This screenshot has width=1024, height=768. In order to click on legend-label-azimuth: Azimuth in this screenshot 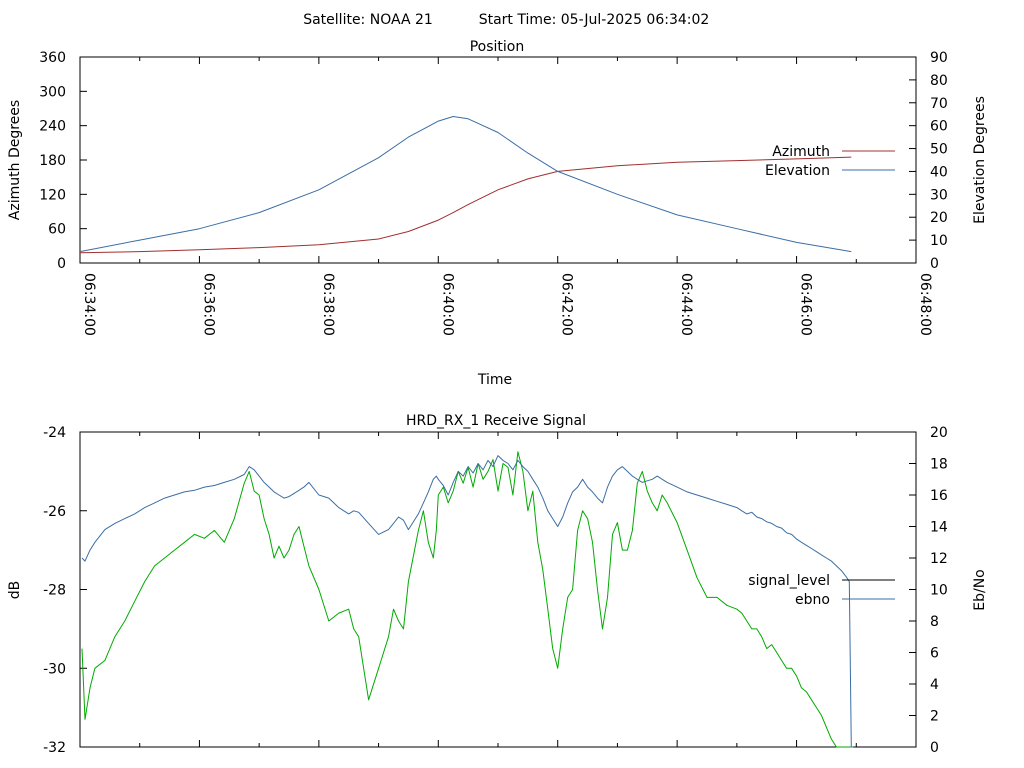, I will do `click(801, 152)`.